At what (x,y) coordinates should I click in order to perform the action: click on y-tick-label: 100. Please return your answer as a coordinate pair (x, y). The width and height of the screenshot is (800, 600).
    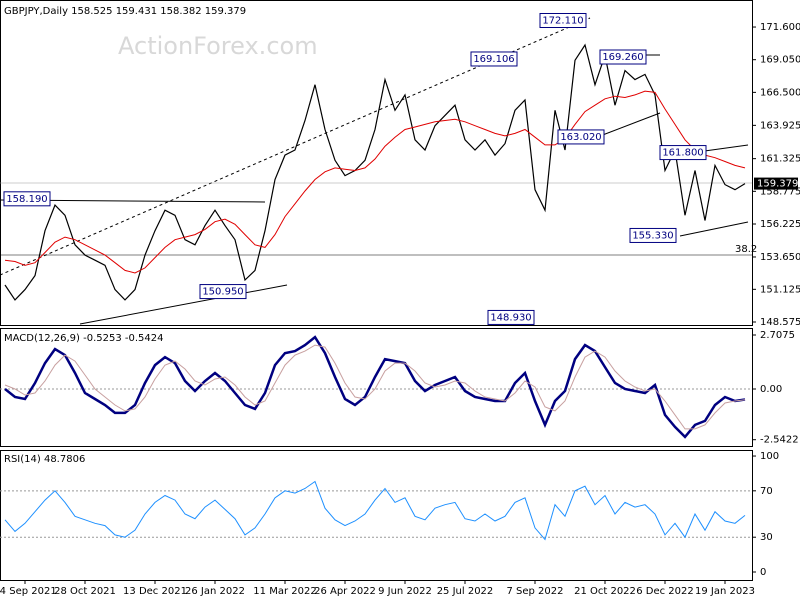
    Looking at the image, I should click on (769, 456).